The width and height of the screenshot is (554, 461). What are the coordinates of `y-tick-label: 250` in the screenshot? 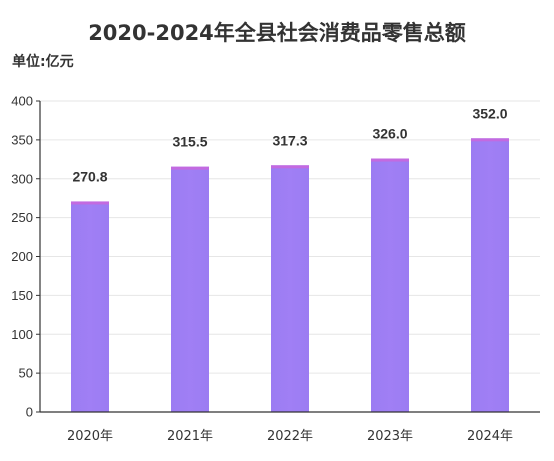 It's located at (22, 217).